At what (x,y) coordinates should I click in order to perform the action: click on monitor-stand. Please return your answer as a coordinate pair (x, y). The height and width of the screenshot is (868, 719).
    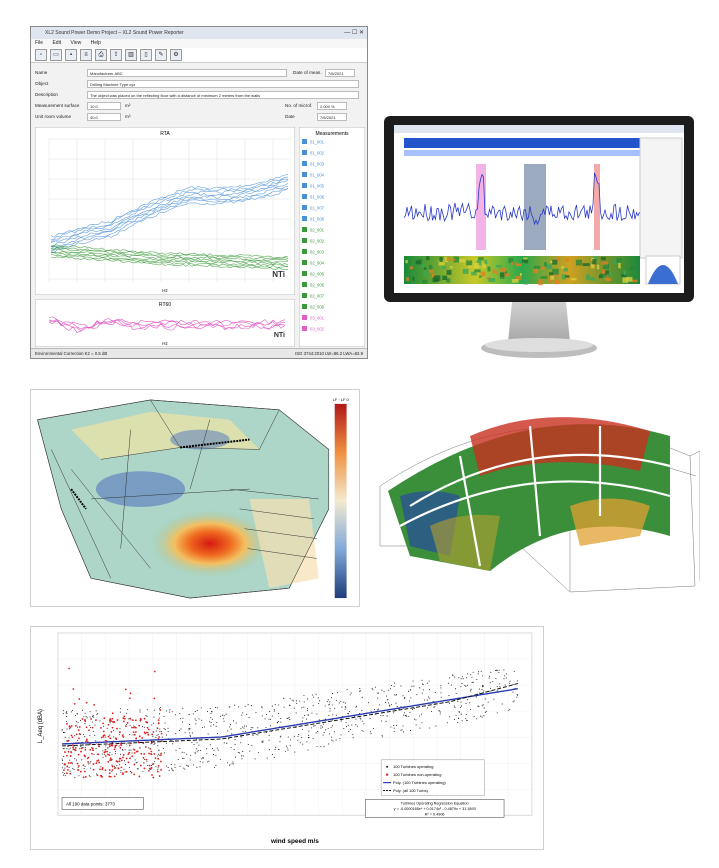
    Looking at the image, I should click on (539, 322).